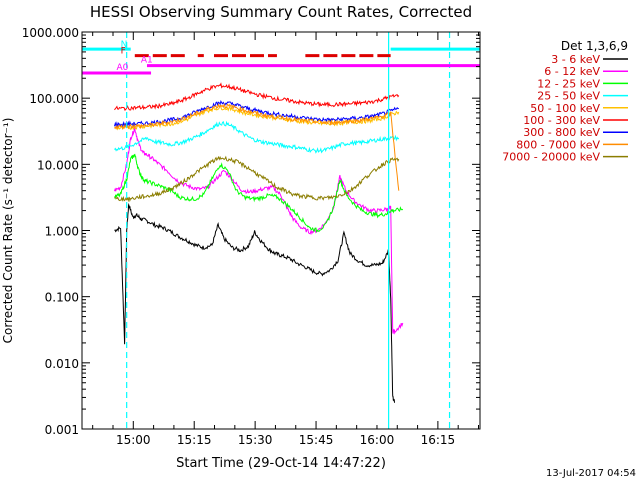 The image size is (640, 480). I want to click on x-tick-label: 15:30, so click(255, 440).